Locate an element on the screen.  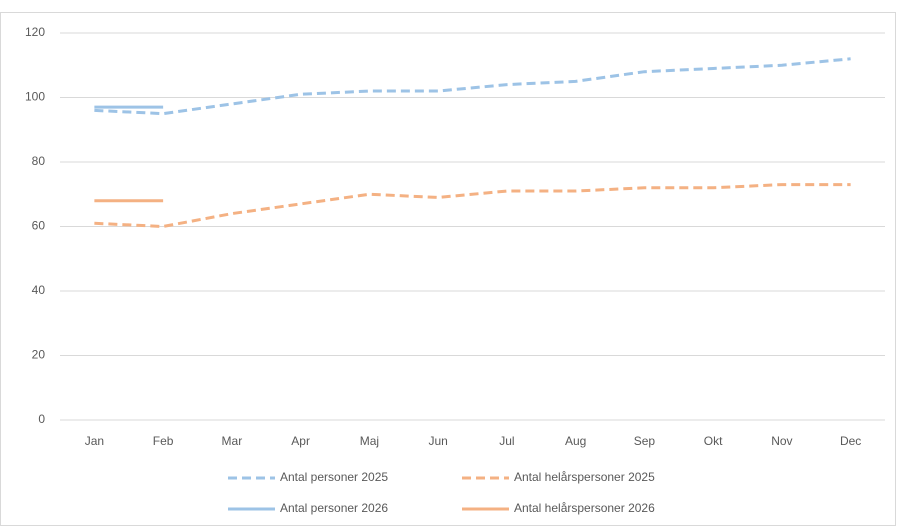
x-tick-label: Sep is located at coordinates (645, 441).